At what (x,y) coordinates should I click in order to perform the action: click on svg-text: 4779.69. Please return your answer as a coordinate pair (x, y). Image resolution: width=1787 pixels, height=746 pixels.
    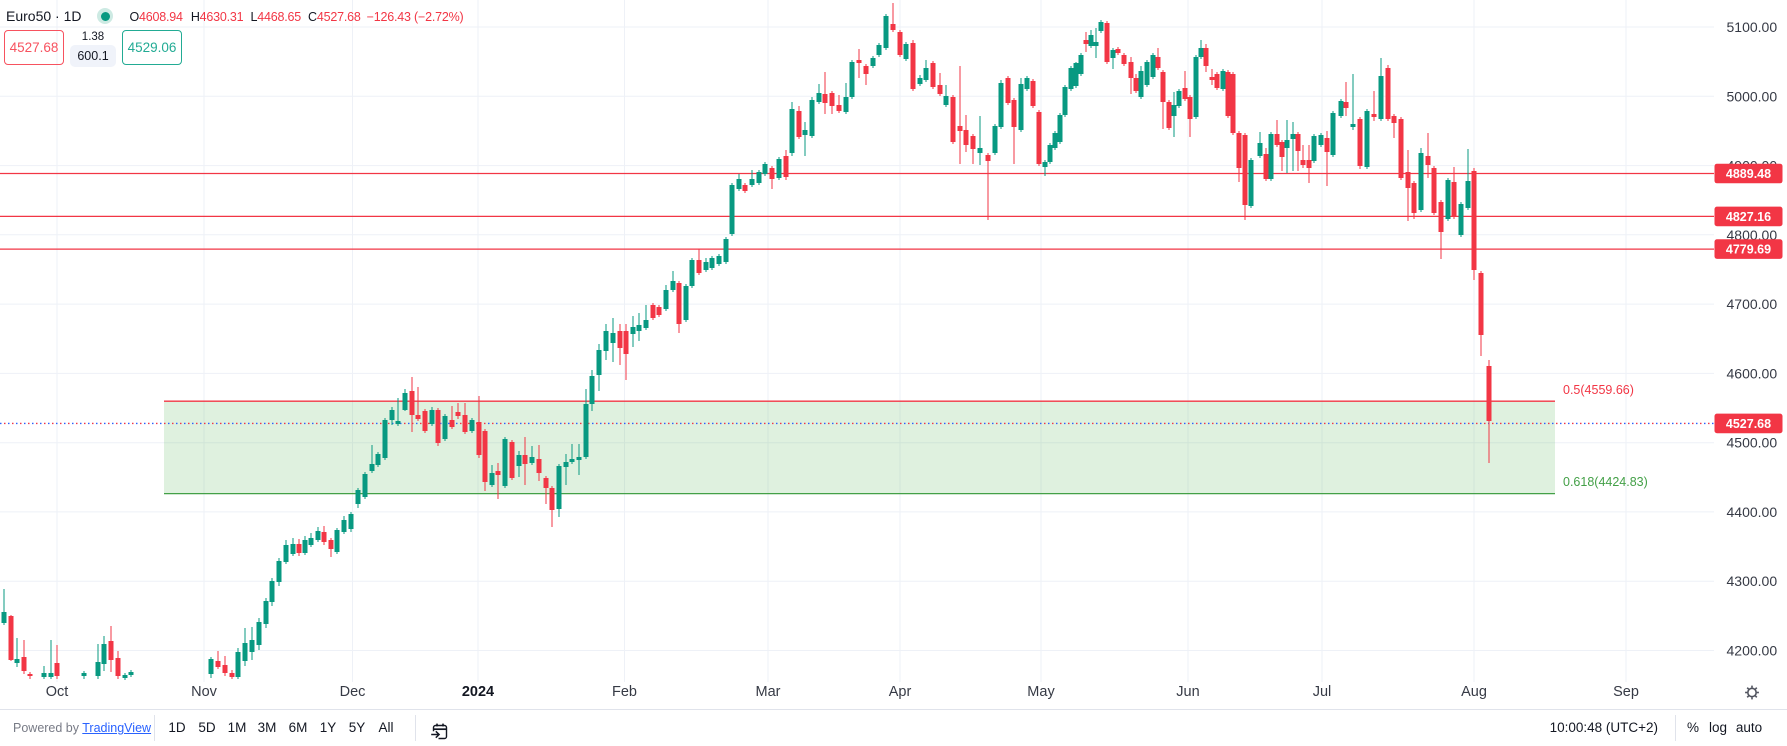
    Looking at the image, I should click on (1748, 250).